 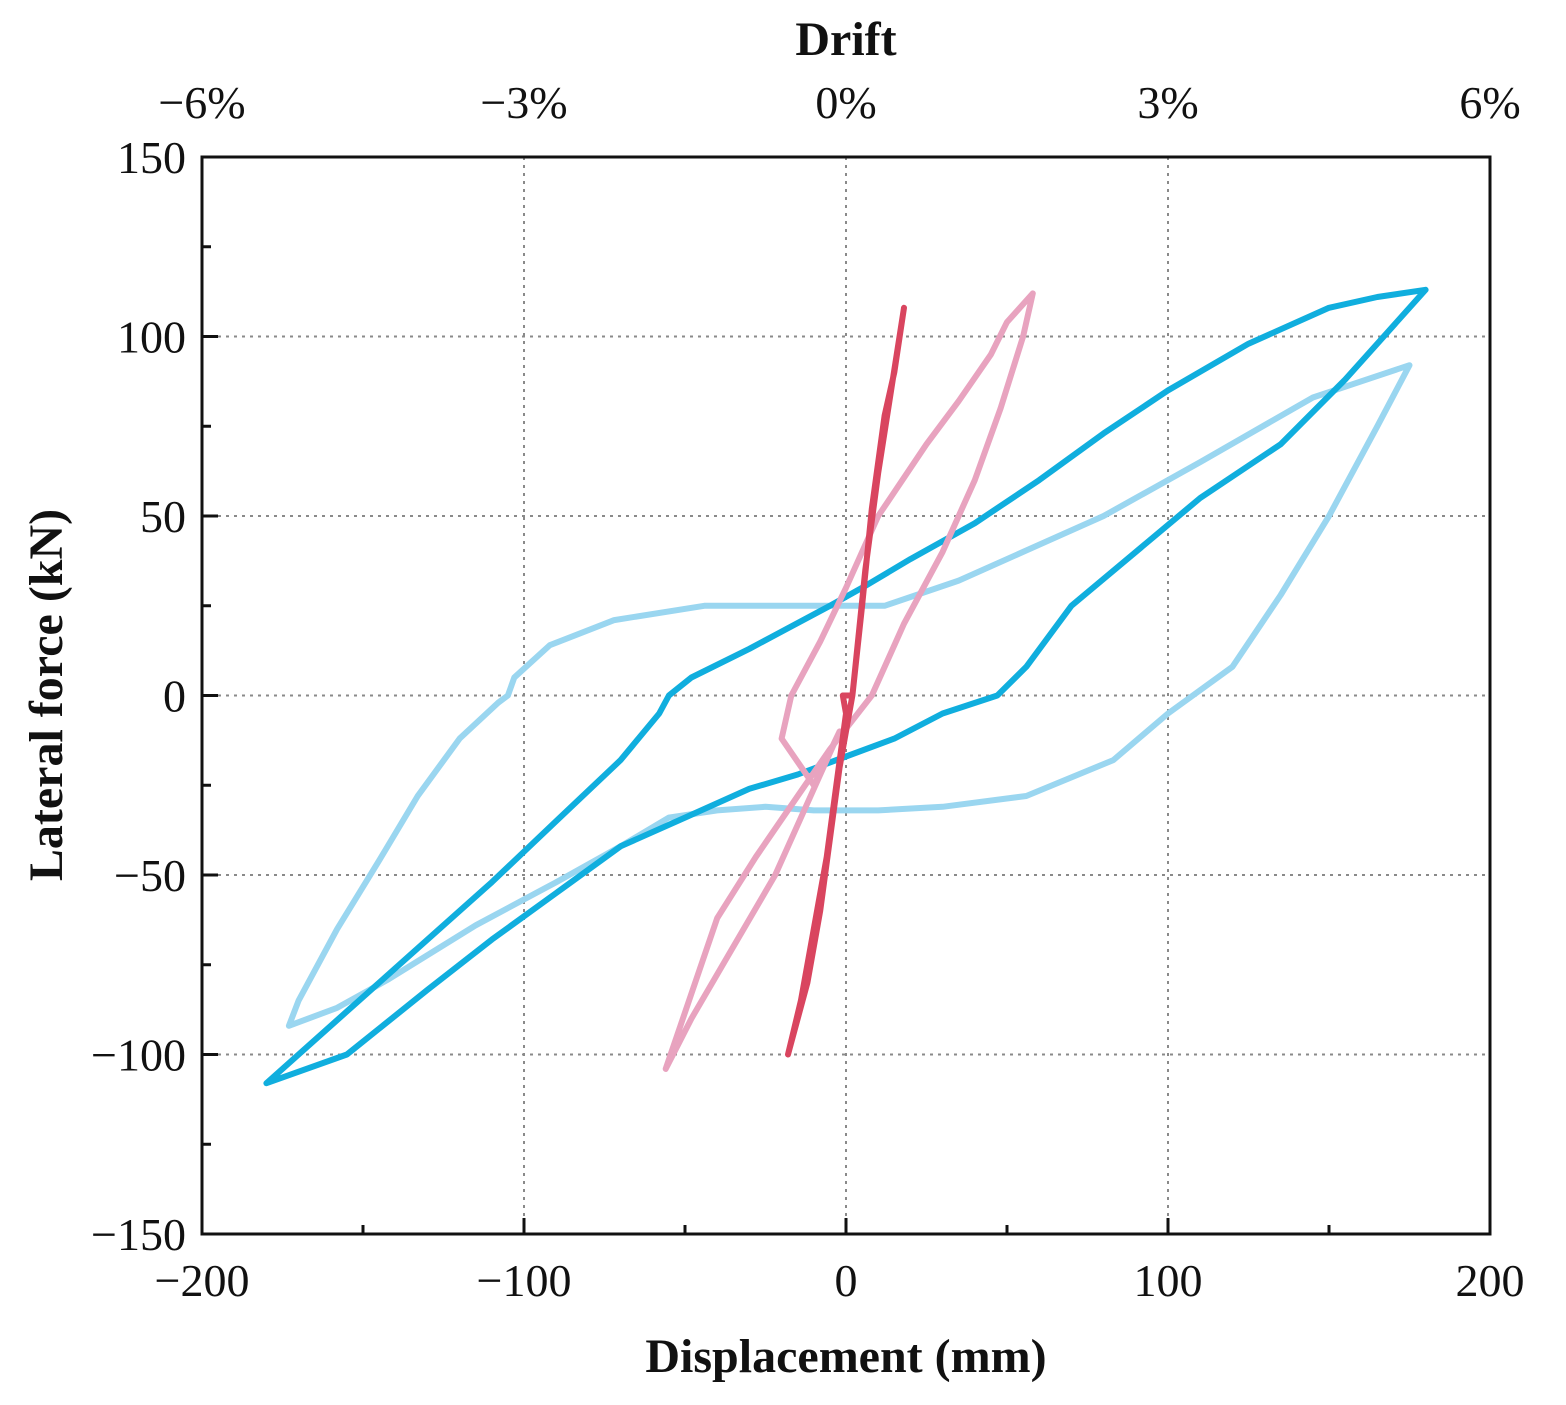 I want to click on x-axis-title: Displacement (mm), so click(x=845, y=1356).